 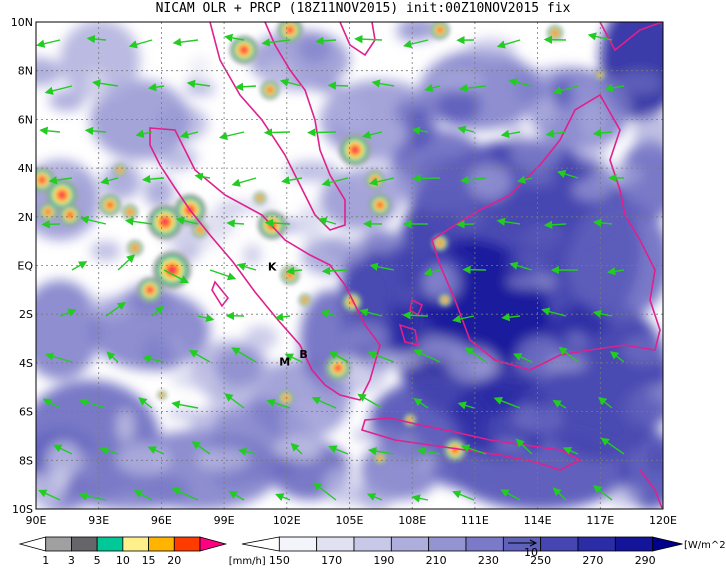 What do you see at coordinates (284, 361) in the screenshot?
I see `place-label: M` at bounding box center [284, 361].